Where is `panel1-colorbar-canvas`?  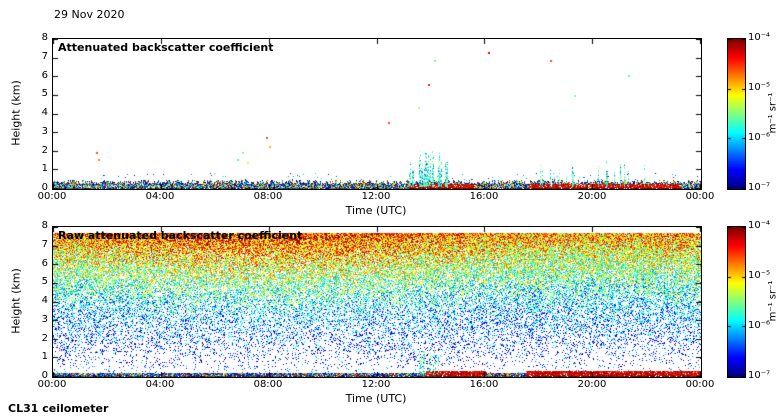
panel1-colorbar-canvas is located at coordinates (736, 114).